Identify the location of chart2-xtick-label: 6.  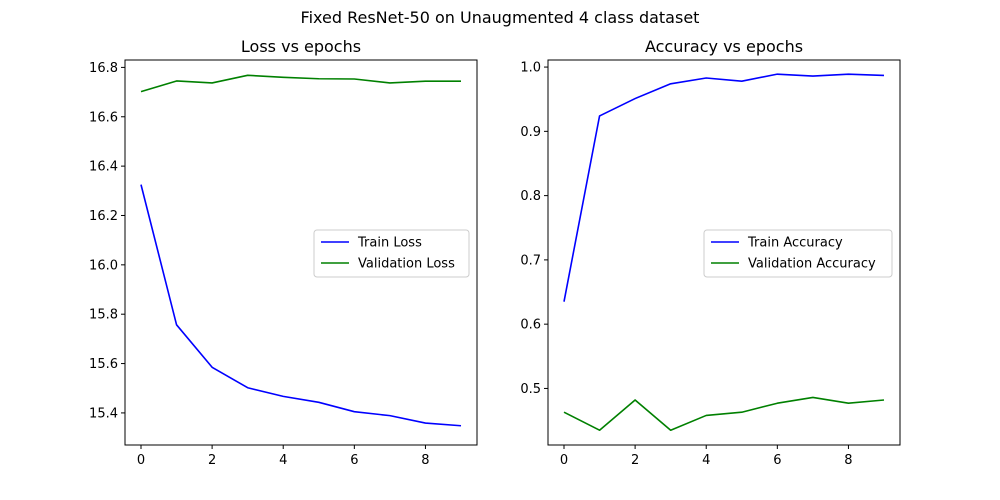
(777, 460).